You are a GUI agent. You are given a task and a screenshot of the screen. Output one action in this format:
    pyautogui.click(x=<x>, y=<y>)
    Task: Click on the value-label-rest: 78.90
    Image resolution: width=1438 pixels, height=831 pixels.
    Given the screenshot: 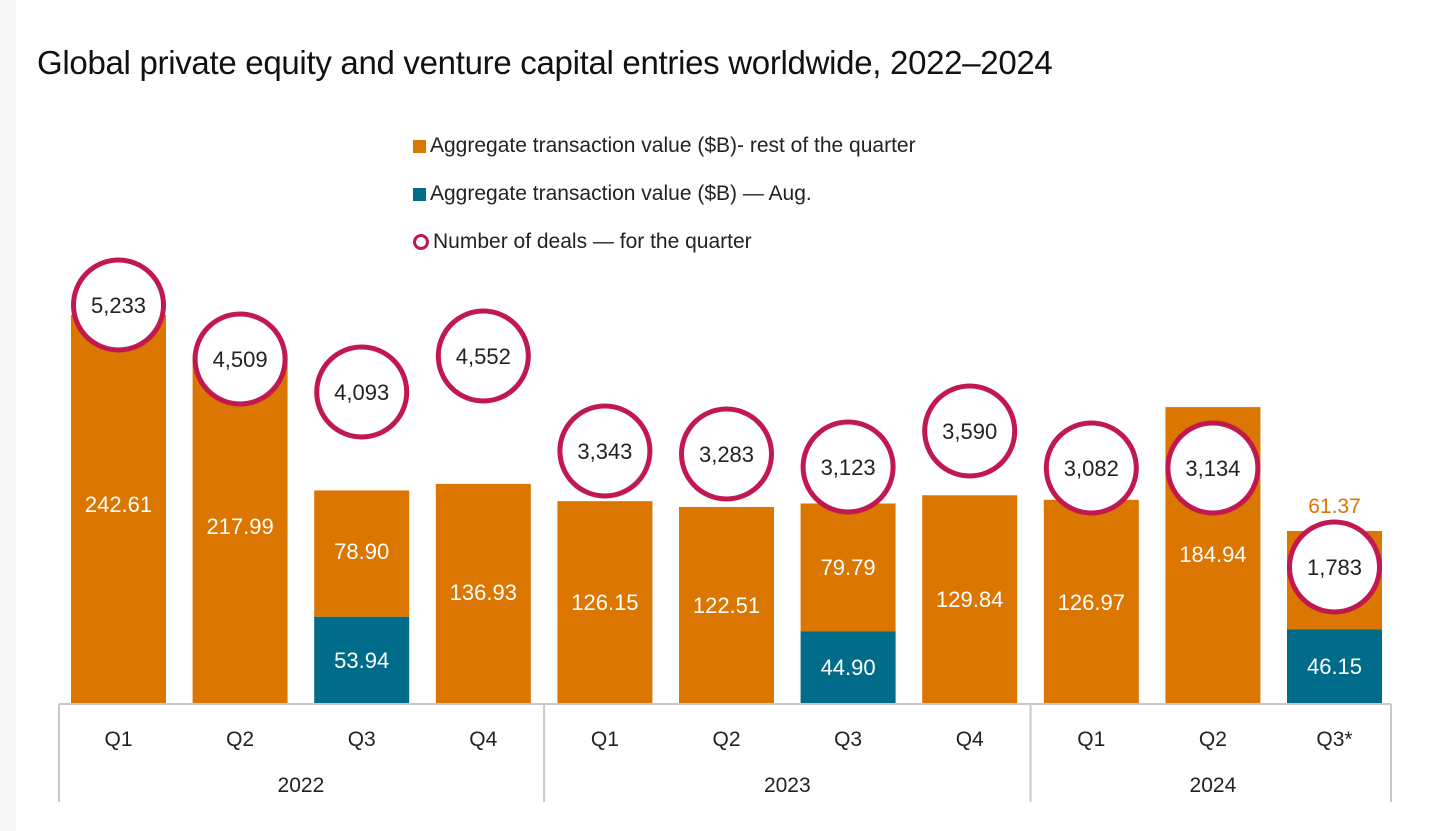 What is the action you would take?
    pyautogui.click(x=361, y=551)
    